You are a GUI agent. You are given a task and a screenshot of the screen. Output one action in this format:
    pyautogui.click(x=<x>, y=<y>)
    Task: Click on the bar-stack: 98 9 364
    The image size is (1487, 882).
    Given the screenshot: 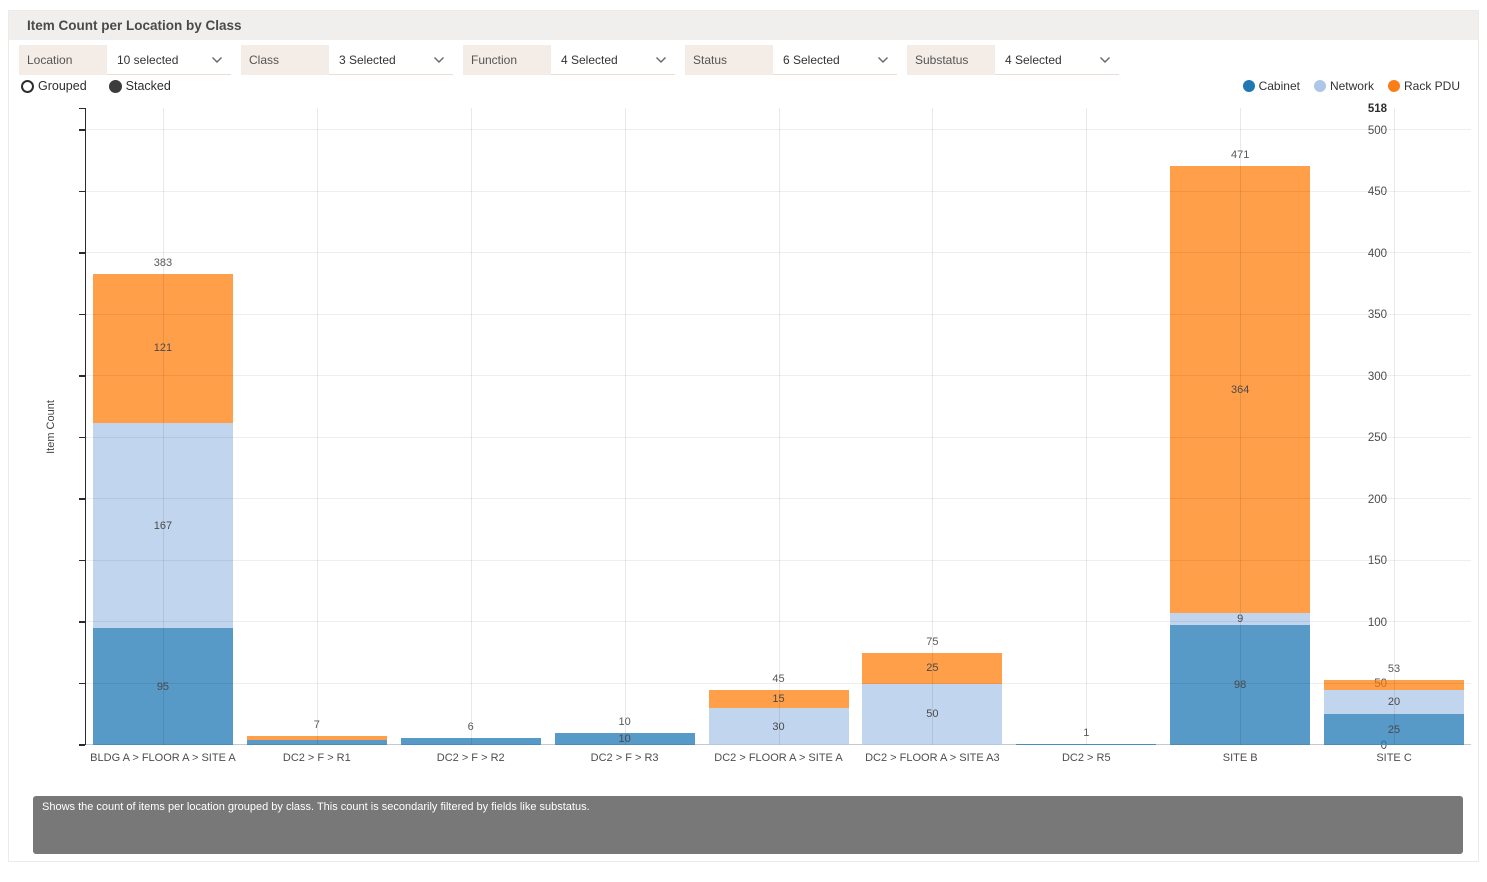 What is the action you would take?
    pyautogui.click(x=1240, y=455)
    